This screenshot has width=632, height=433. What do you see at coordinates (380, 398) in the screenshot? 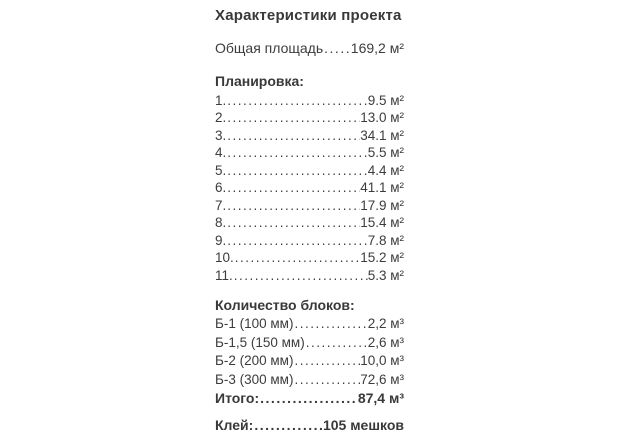
I see `blocks-total-value: 87,4 м³` at bounding box center [380, 398].